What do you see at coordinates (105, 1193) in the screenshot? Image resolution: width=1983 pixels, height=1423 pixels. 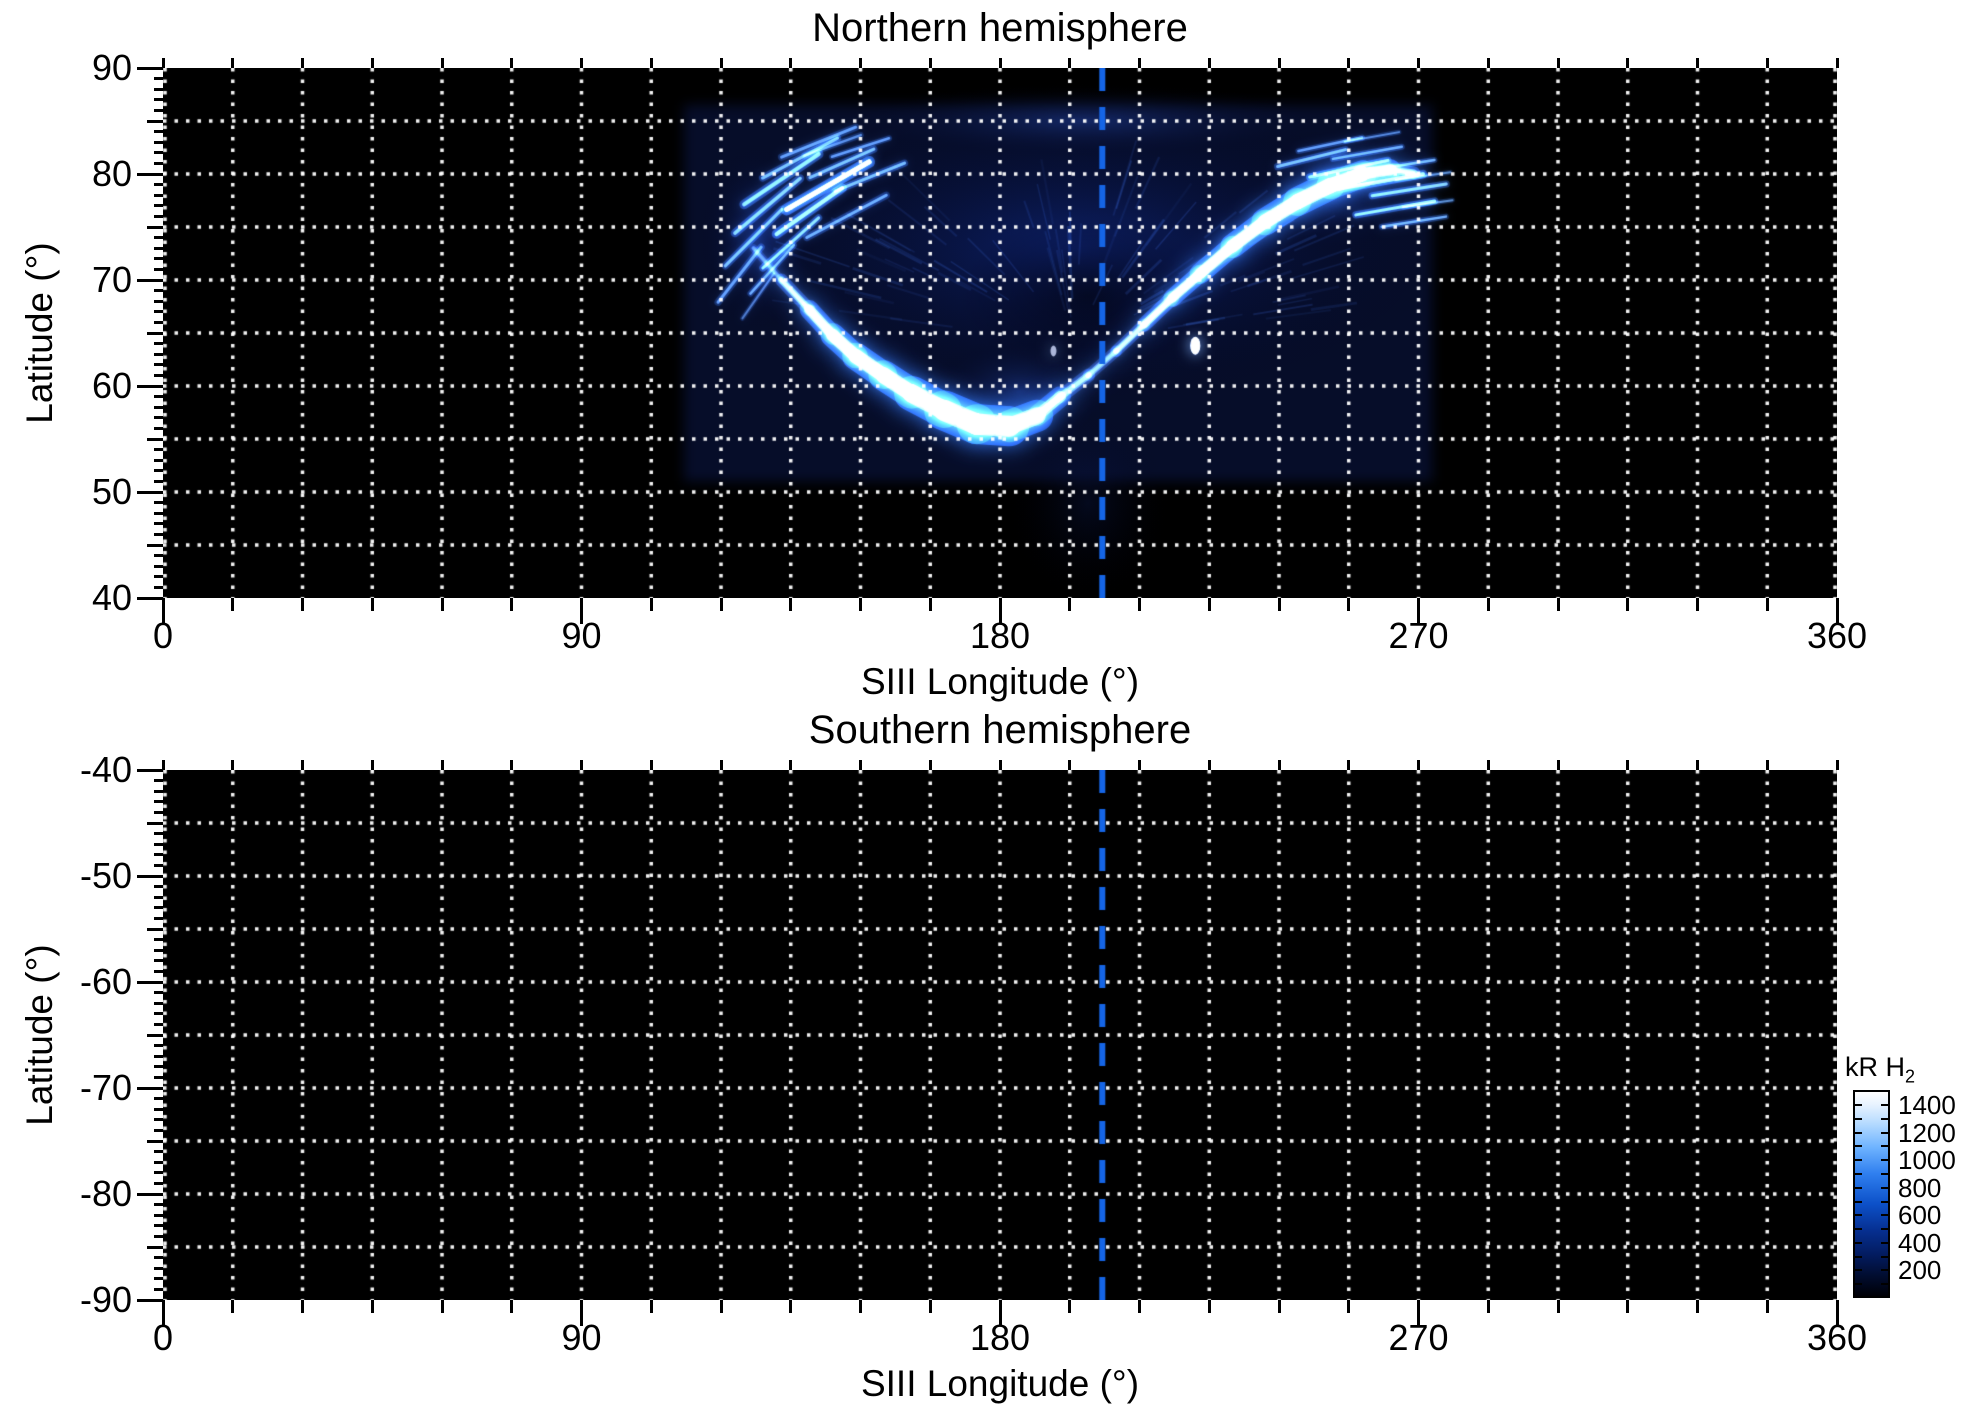 I see `y-tick-label: -80` at bounding box center [105, 1193].